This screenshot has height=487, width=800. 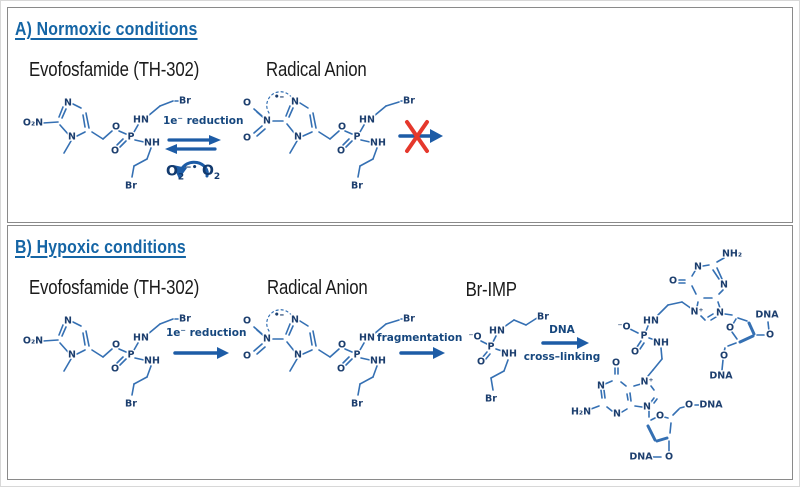 What do you see at coordinates (106, 29) in the screenshot?
I see `panel-a-title: A) Normoxic conditions` at bounding box center [106, 29].